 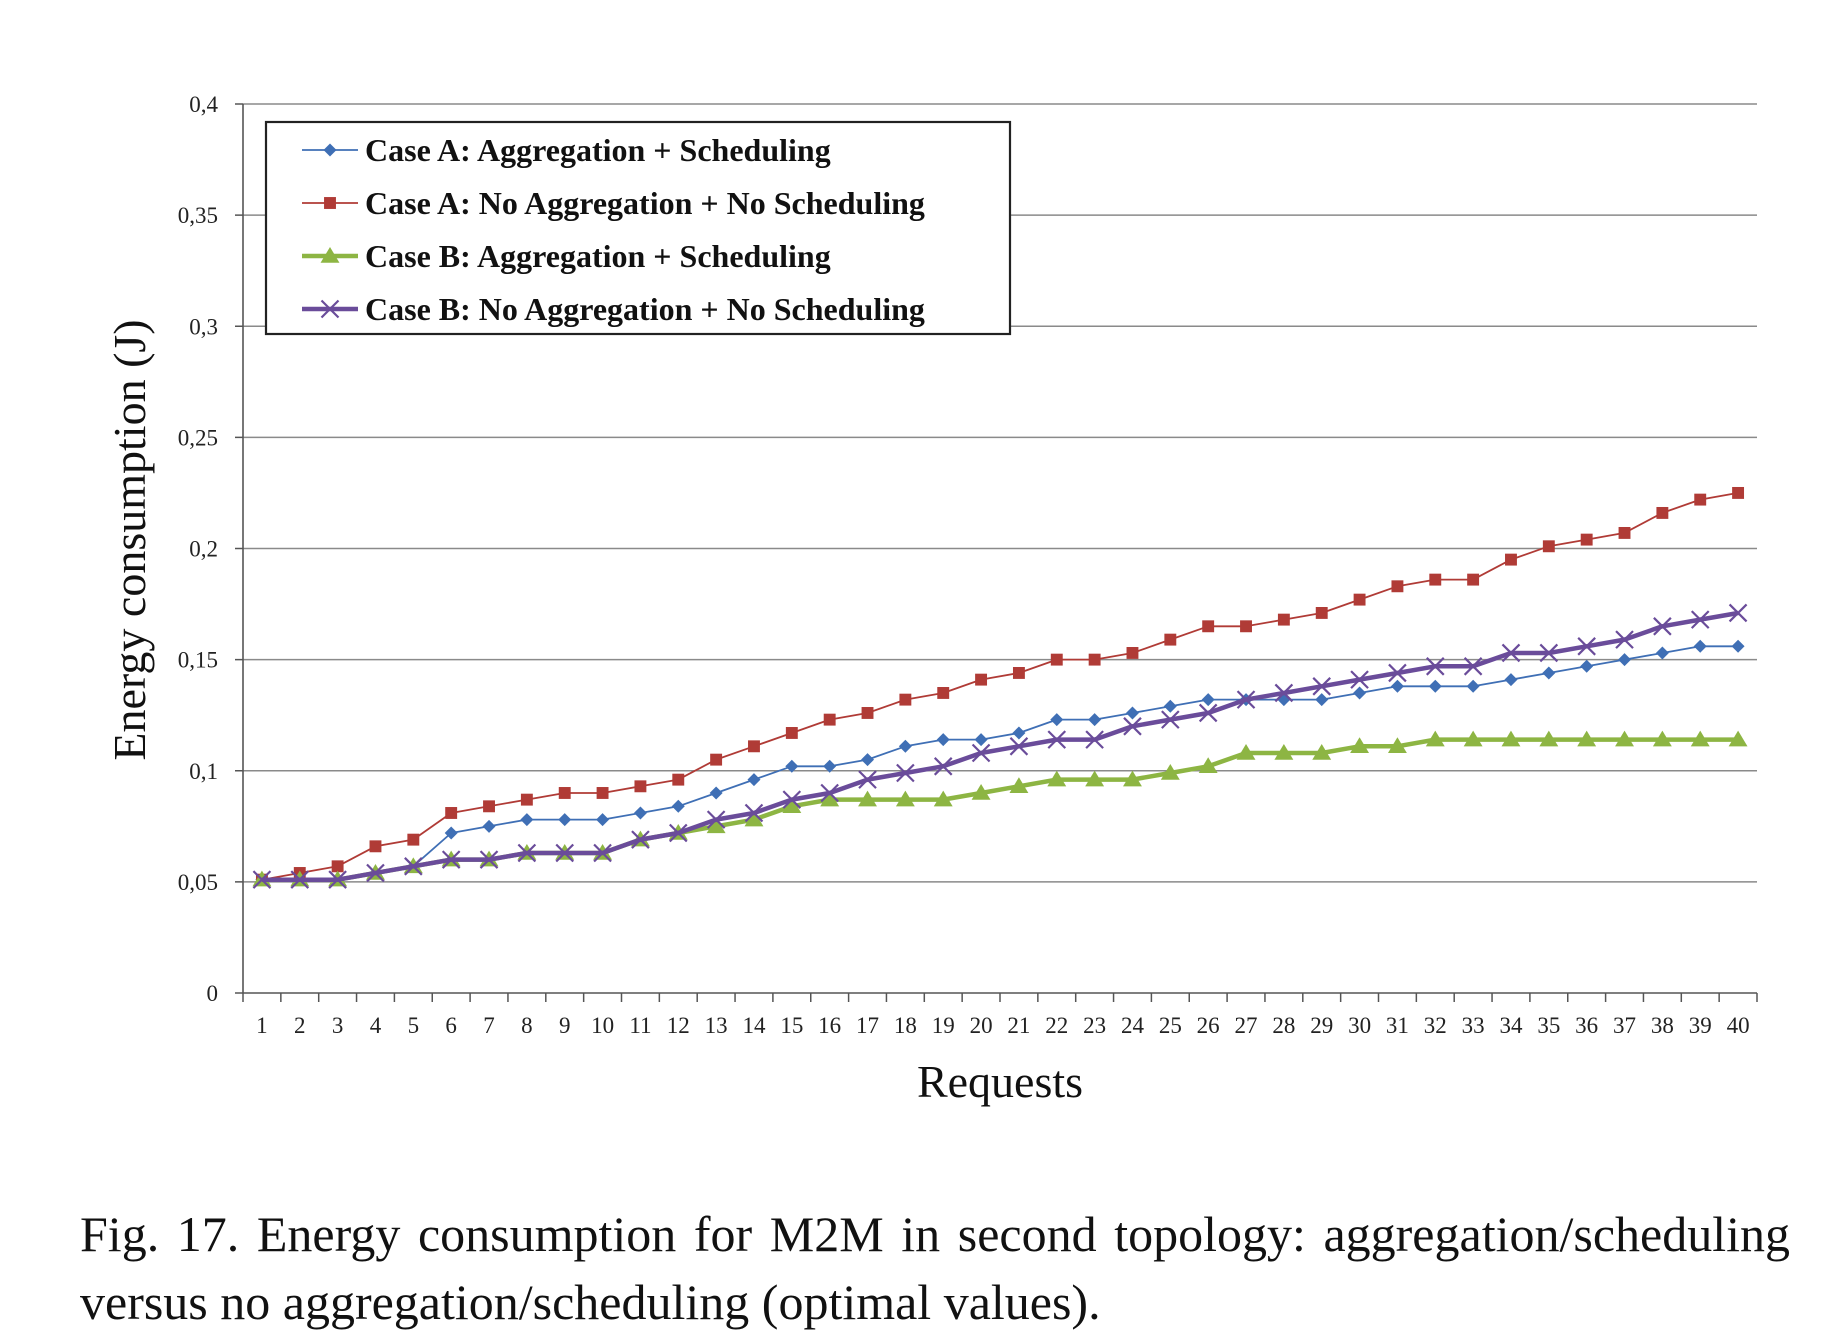 I want to click on x-tick-label: 29, so click(x=1321, y=1025).